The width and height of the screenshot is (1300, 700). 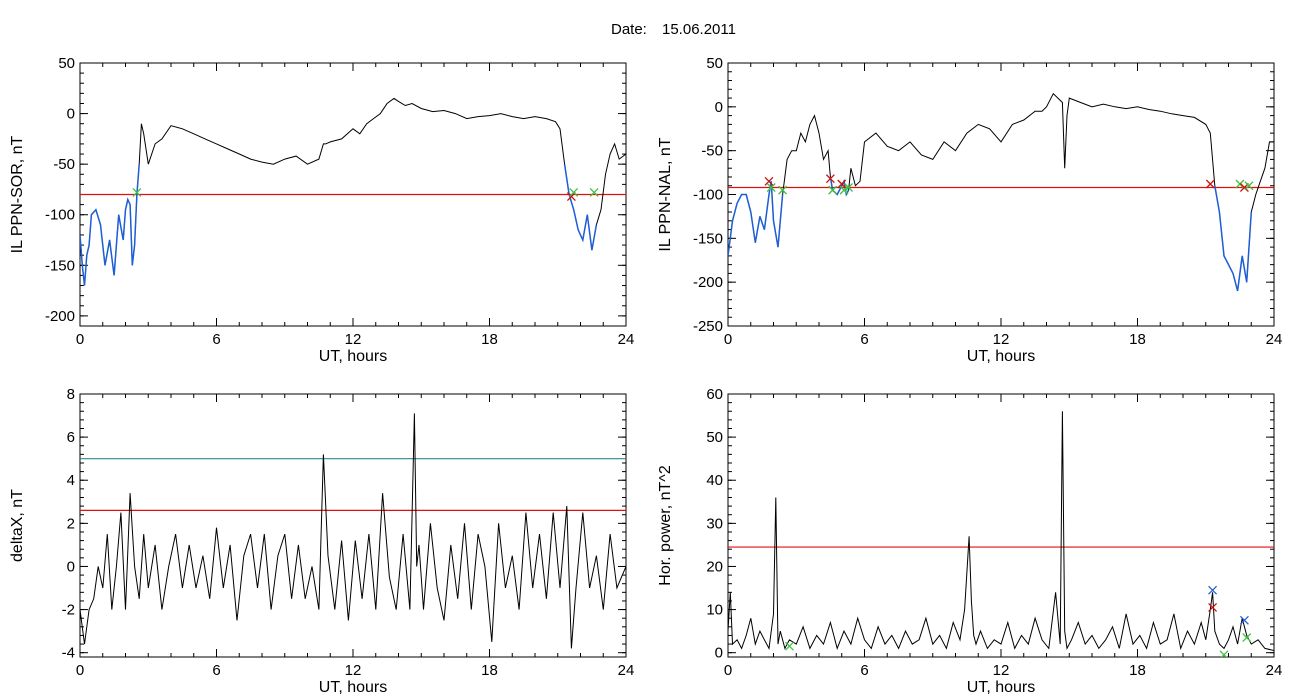 I want to click on y-axis-label: Hor. power, nT^2, so click(x=665, y=525).